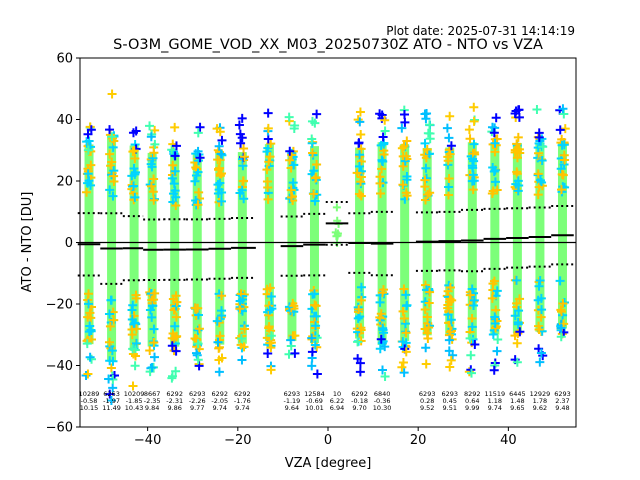 Image resolution: width=640 pixels, height=480 pixels. I want to click on y-tick-label: 60, so click(64, 59).